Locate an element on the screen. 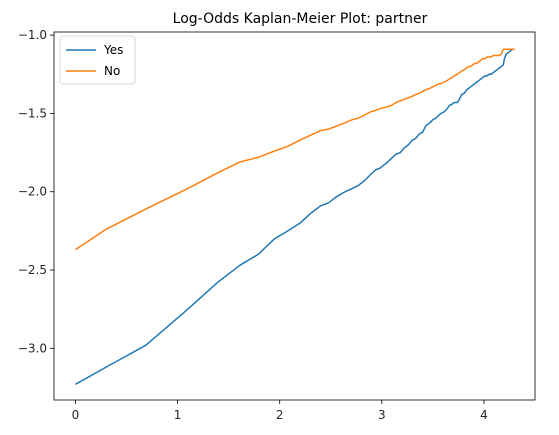 The image size is (559, 435). x-tick-label: 1 is located at coordinates (178, 415).